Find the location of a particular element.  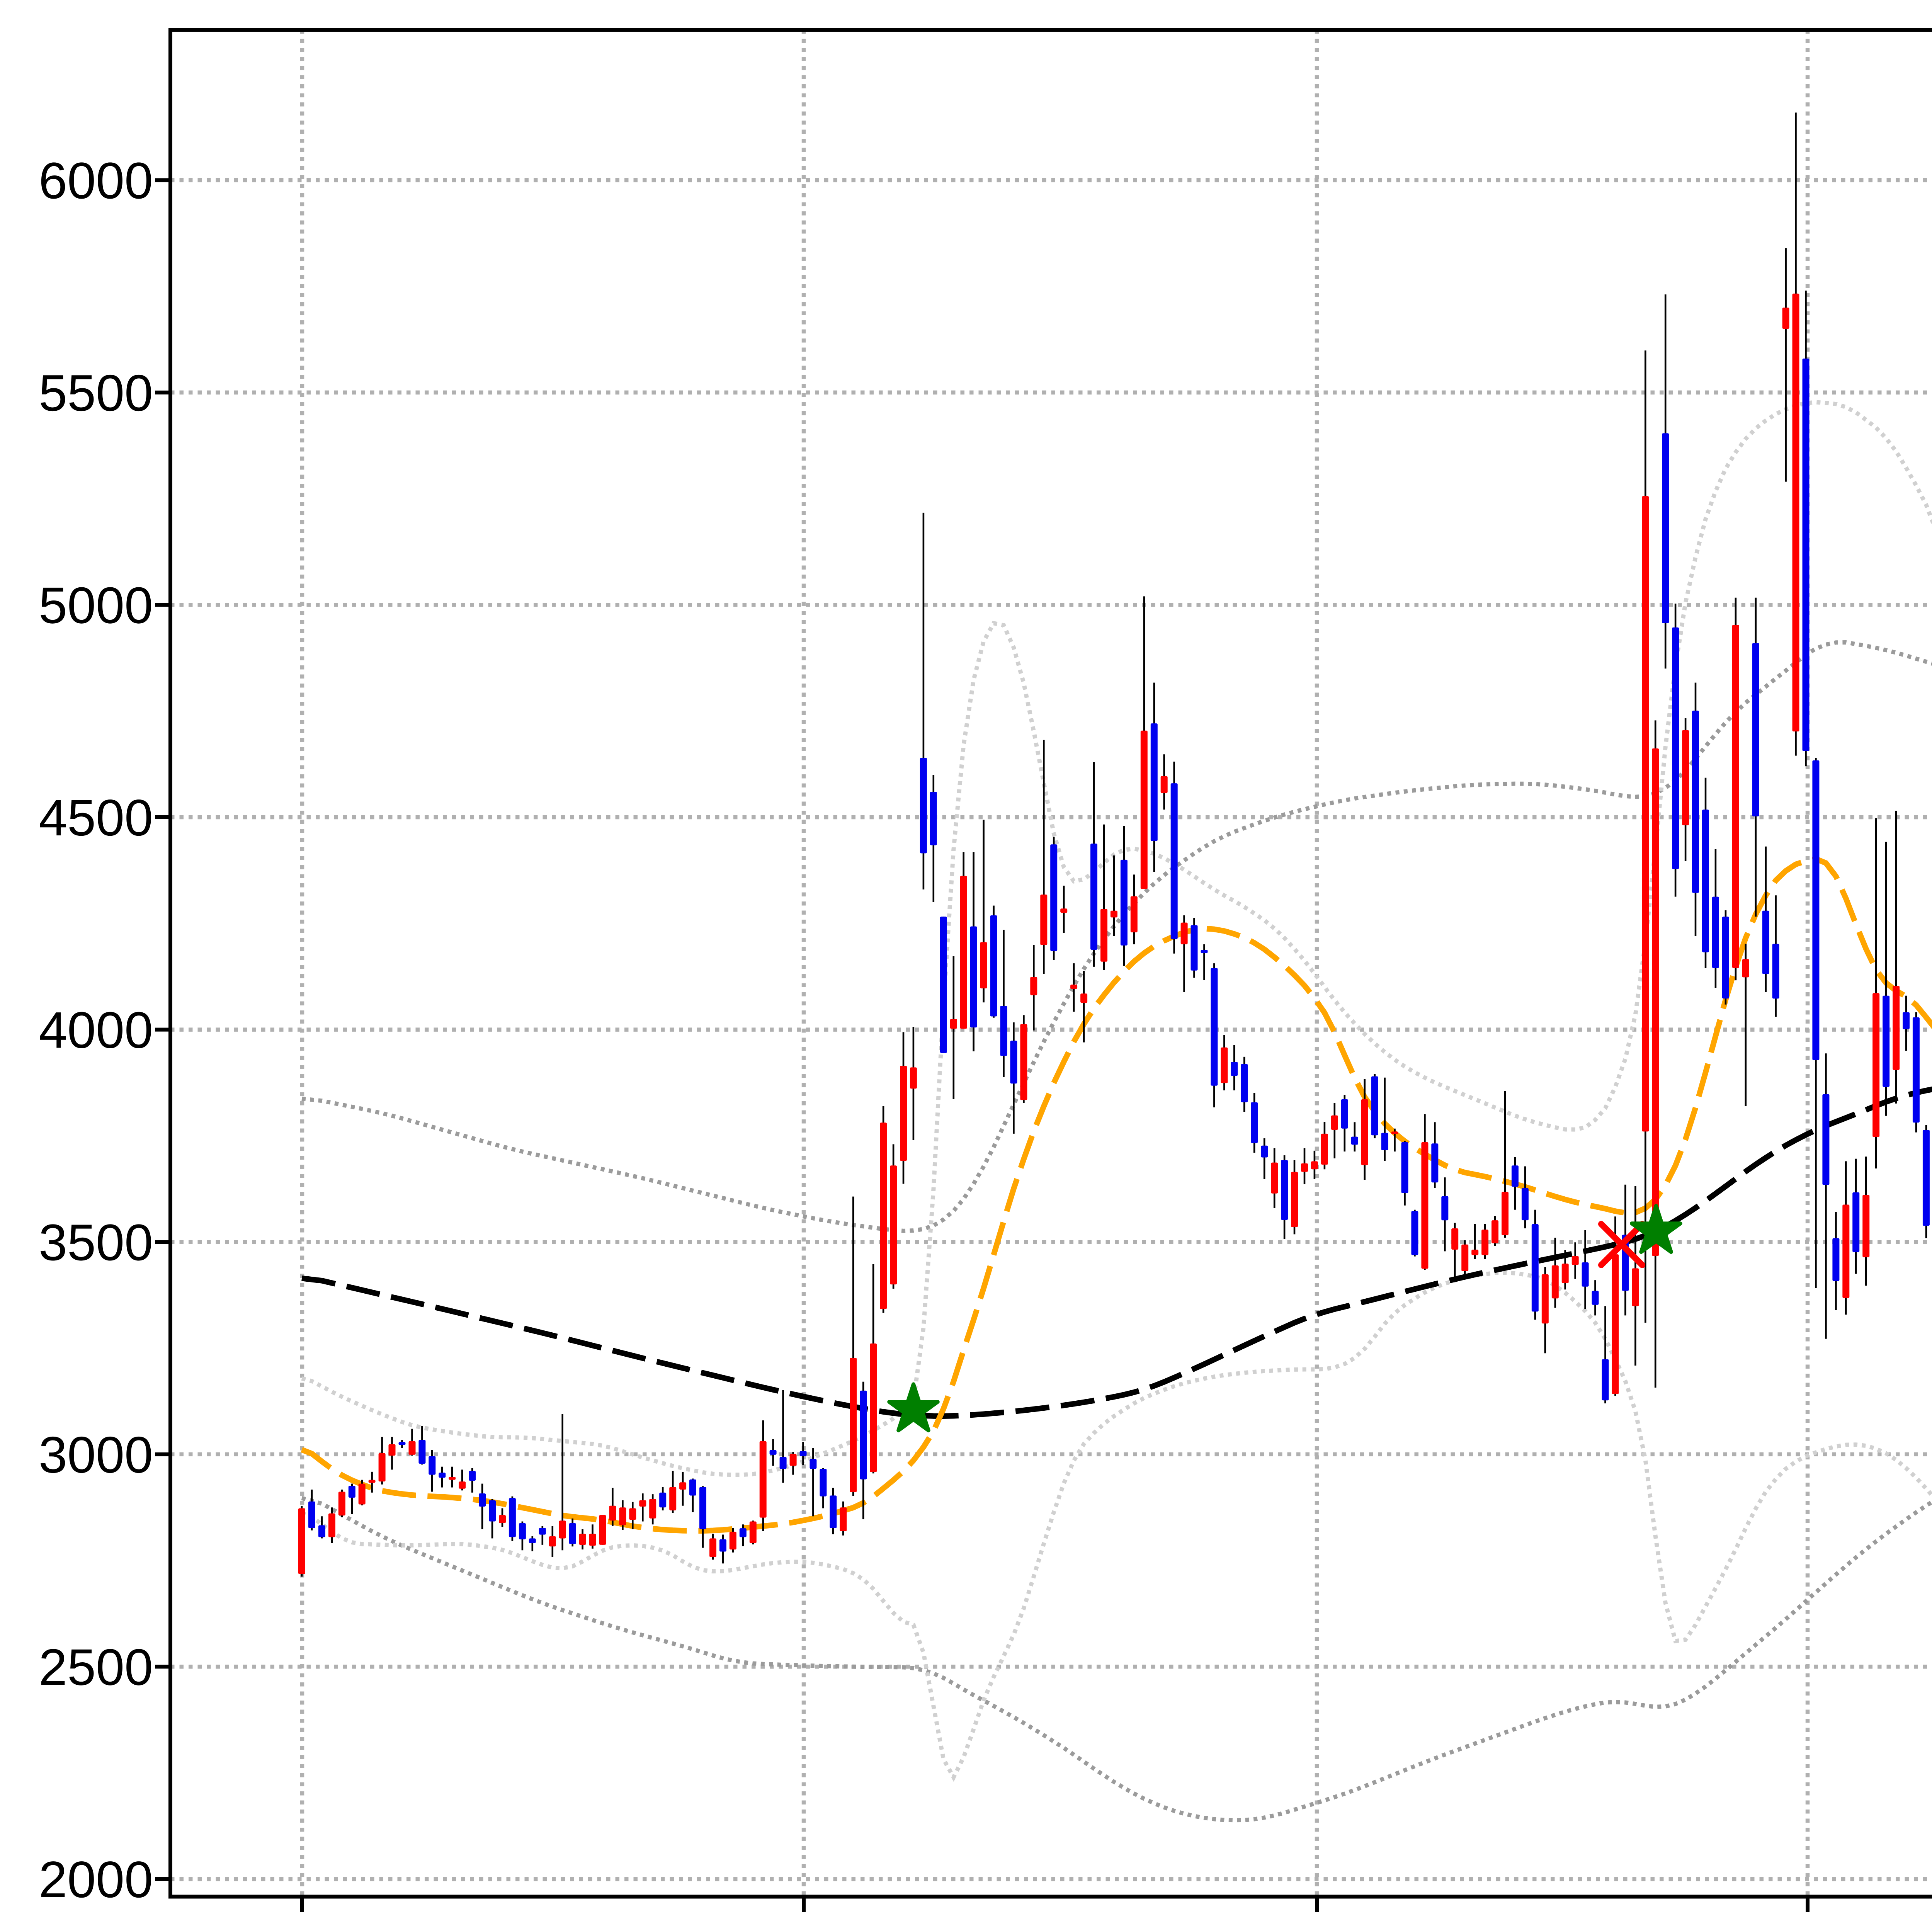

svg-text: 6000 is located at coordinates (96, 181).